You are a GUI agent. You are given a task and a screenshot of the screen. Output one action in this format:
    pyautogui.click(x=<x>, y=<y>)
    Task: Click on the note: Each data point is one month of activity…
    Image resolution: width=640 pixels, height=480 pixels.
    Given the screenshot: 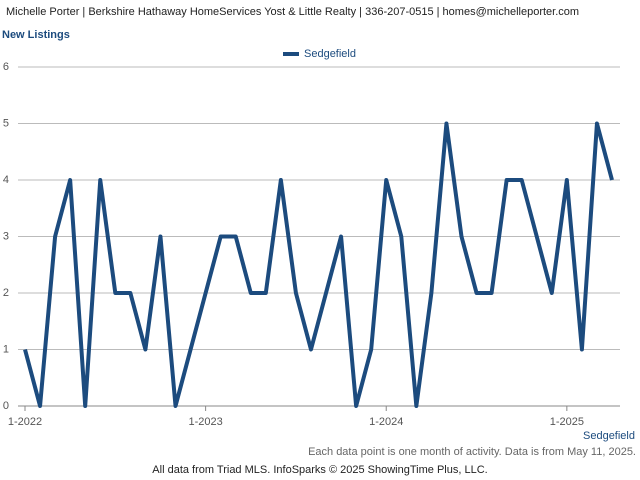 What is the action you would take?
    pyautogui.click(x=472, y=452)
    